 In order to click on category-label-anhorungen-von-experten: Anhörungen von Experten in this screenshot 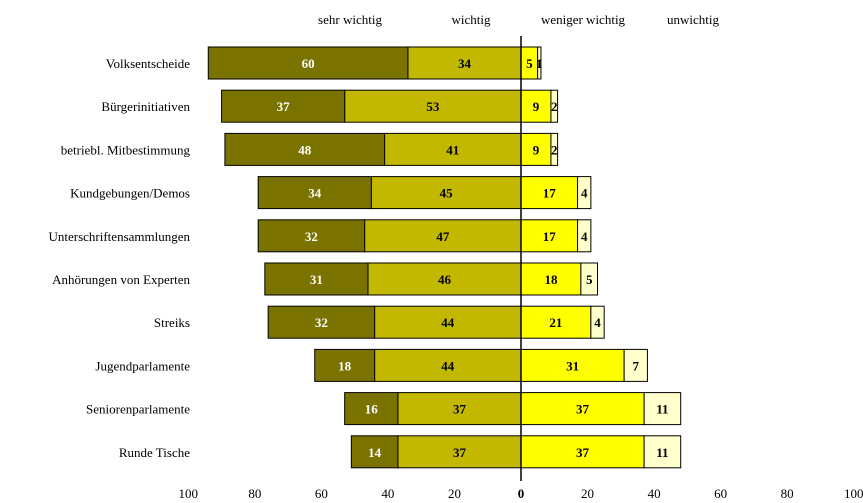, I will do `click(121, 279)`.